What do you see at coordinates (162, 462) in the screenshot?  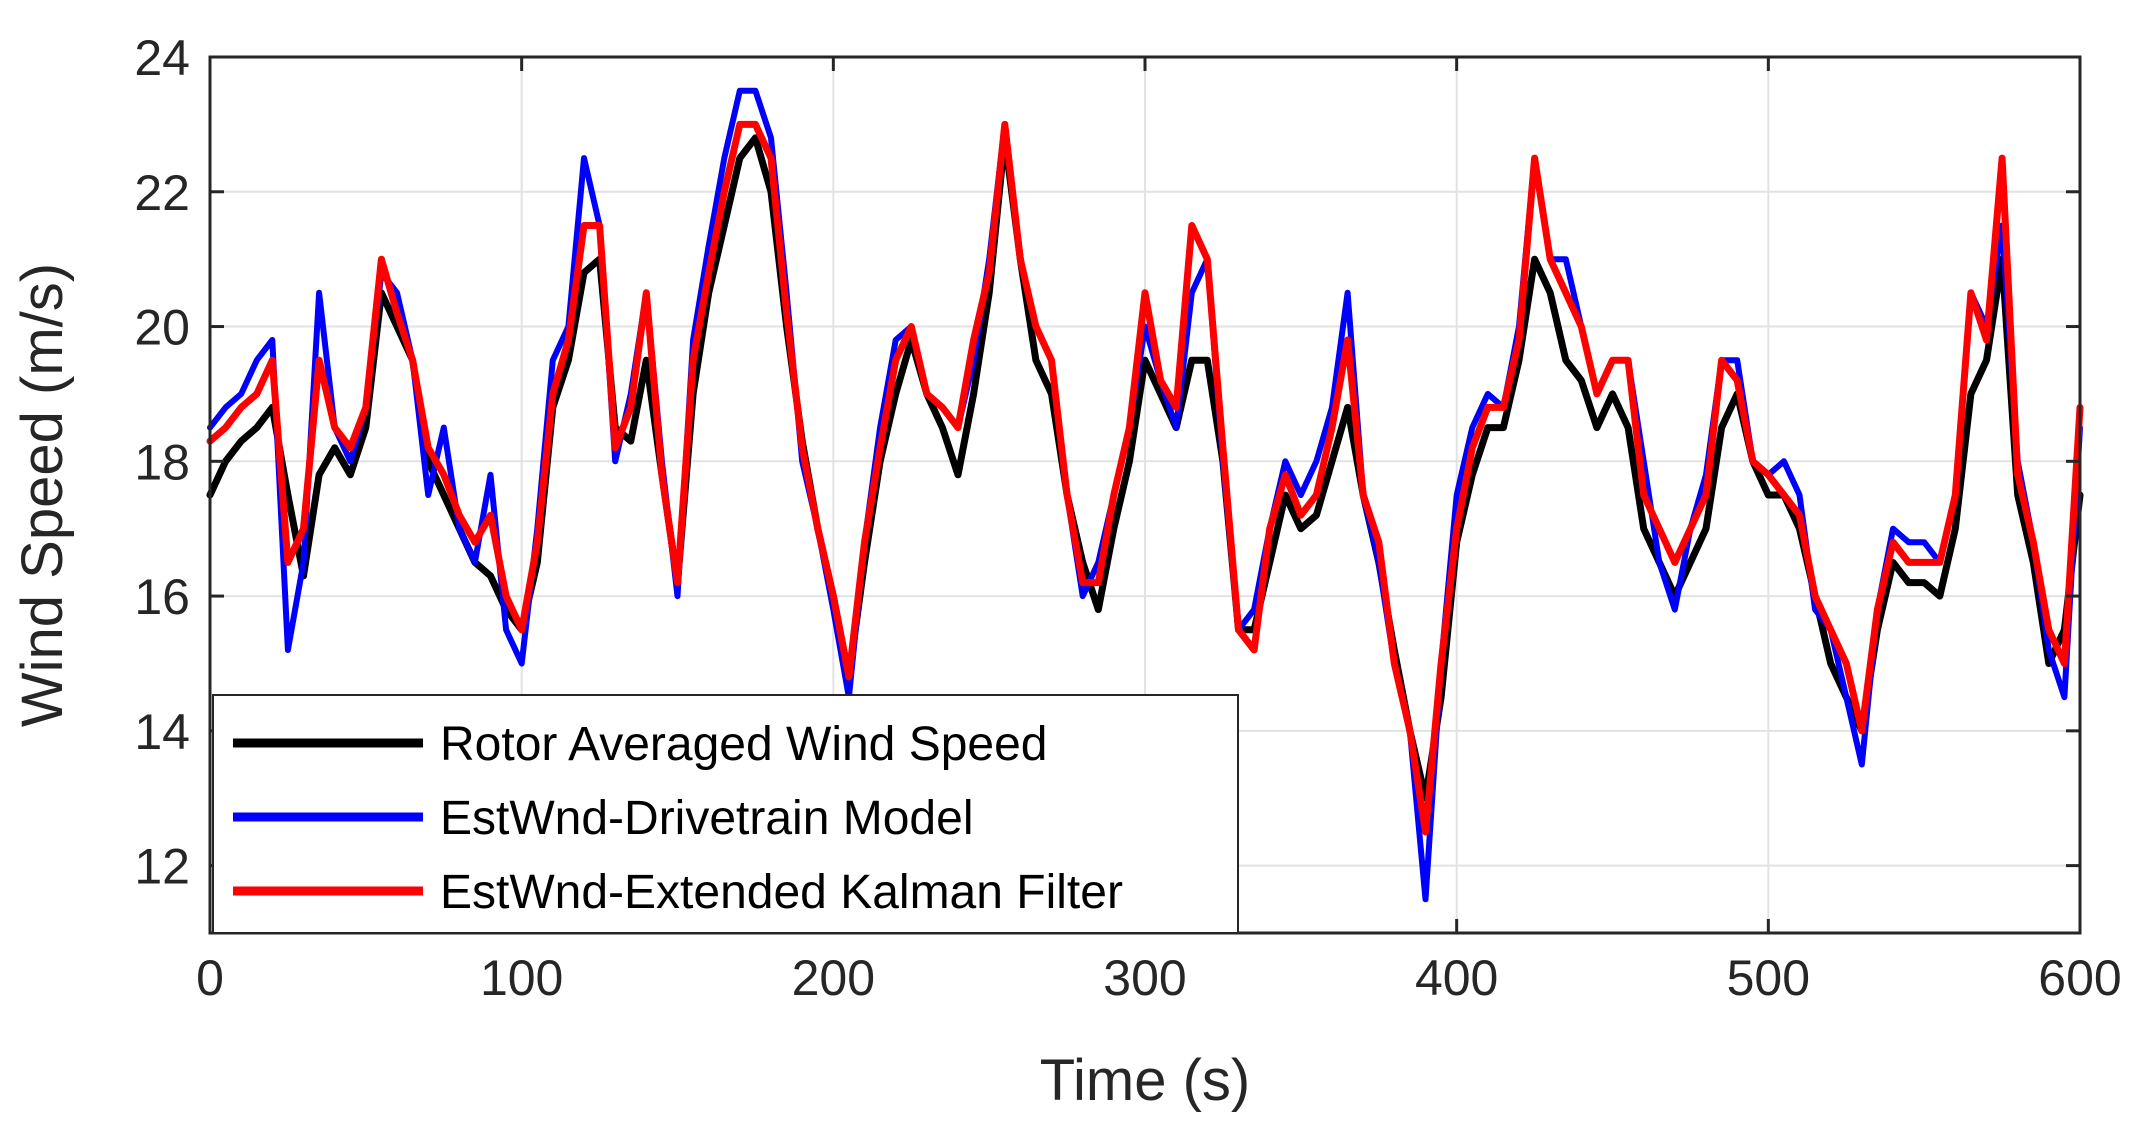 I see `y-tick-label: 18` at bounding box center [162, 462].